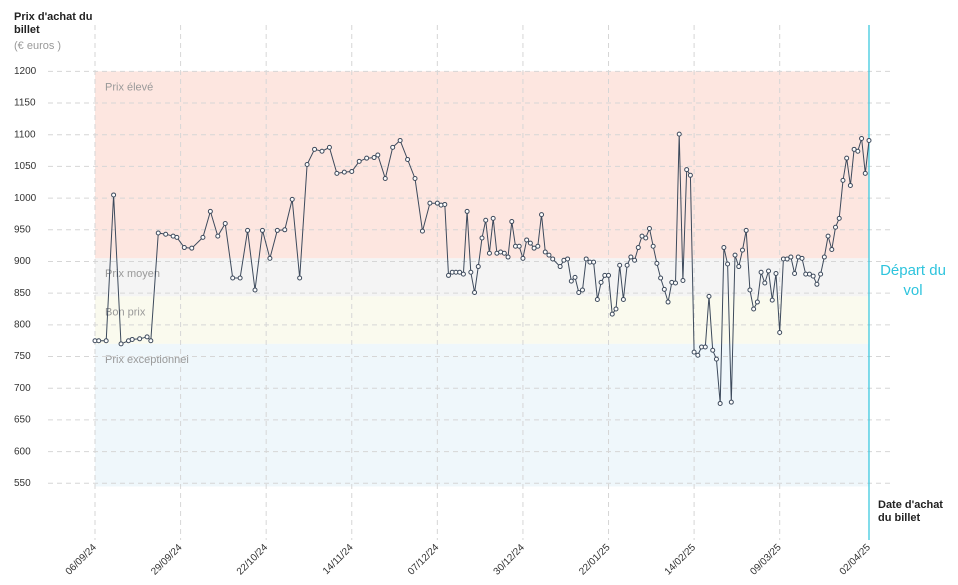 This screenshot has width=958, height=585. I want to click on x-tick-label: 02/04/25, so click(856, 560).